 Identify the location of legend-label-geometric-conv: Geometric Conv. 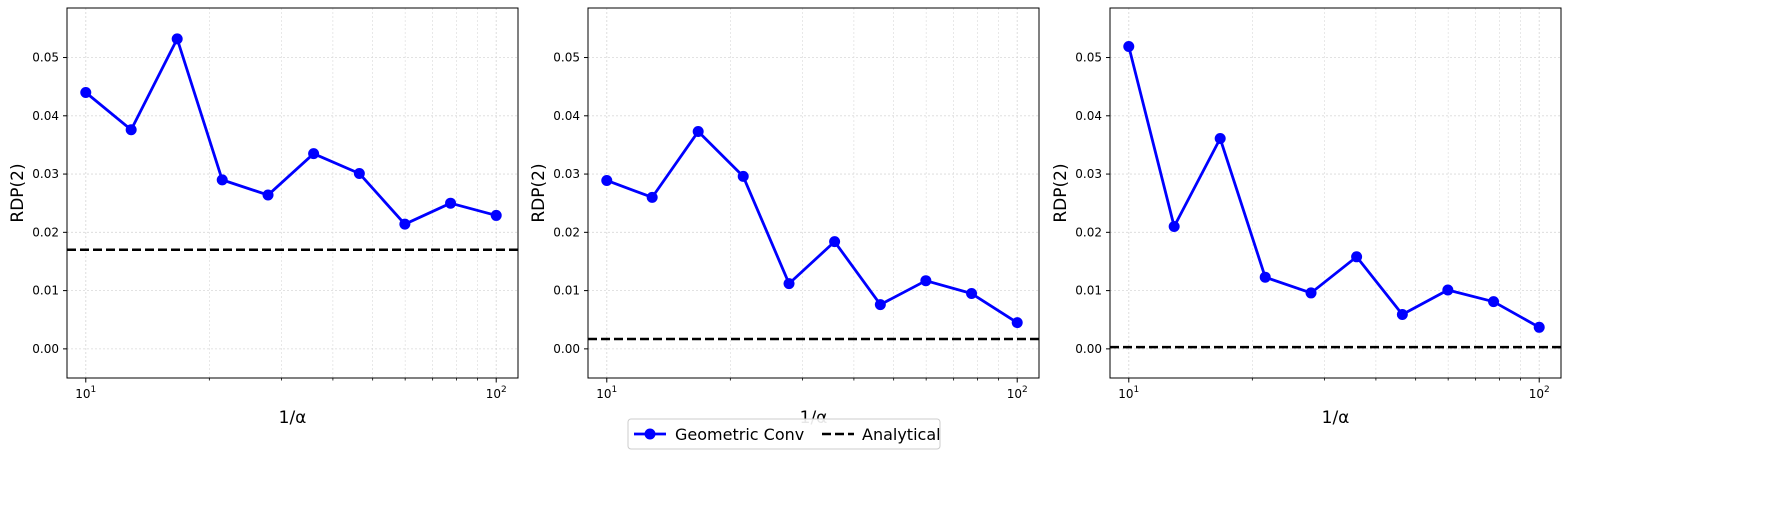
(739, 434).